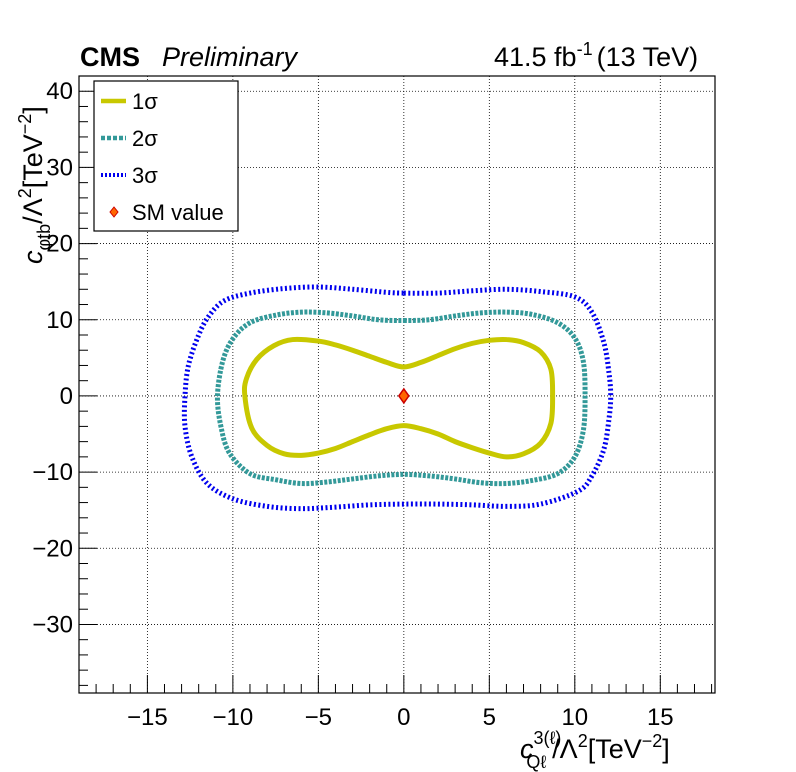 The height and width of the screenshot is (772, 796). I want to click on y-tick-label: −20, so click(52, 548).